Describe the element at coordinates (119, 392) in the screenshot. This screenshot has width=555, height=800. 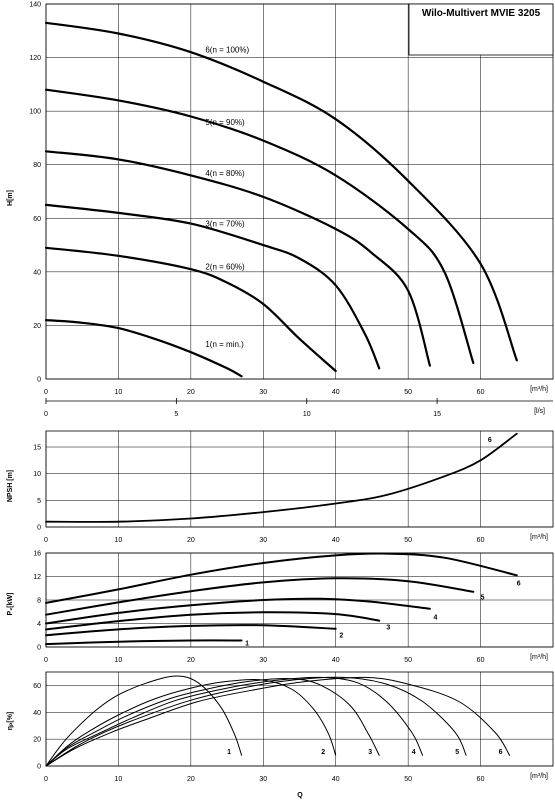
I see `head-x-tick: 10` at that location.